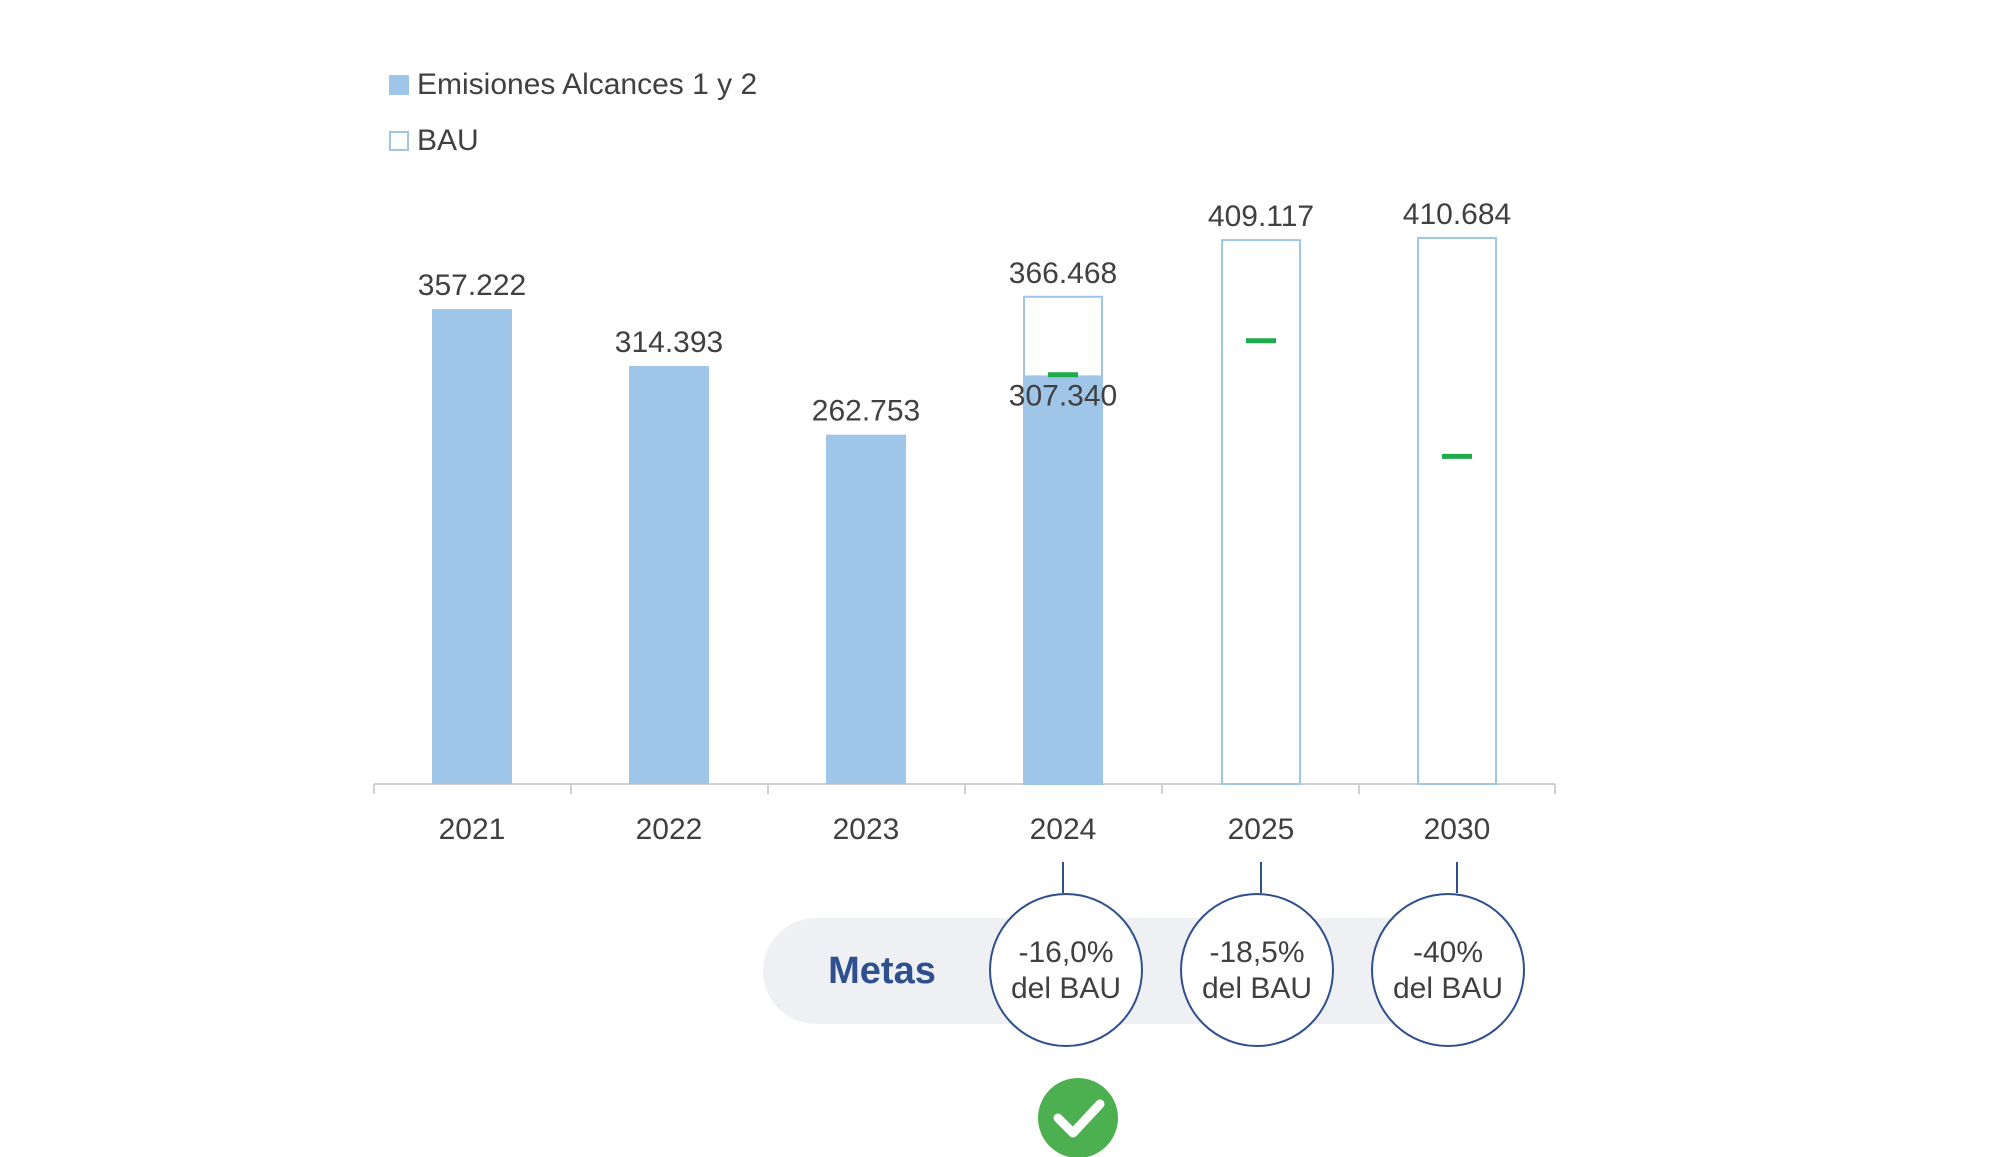 Image resolution: width=1998 pixels, height=1157 pixels. I want to click on legend-label-bau: BAU, so click(448, 140).